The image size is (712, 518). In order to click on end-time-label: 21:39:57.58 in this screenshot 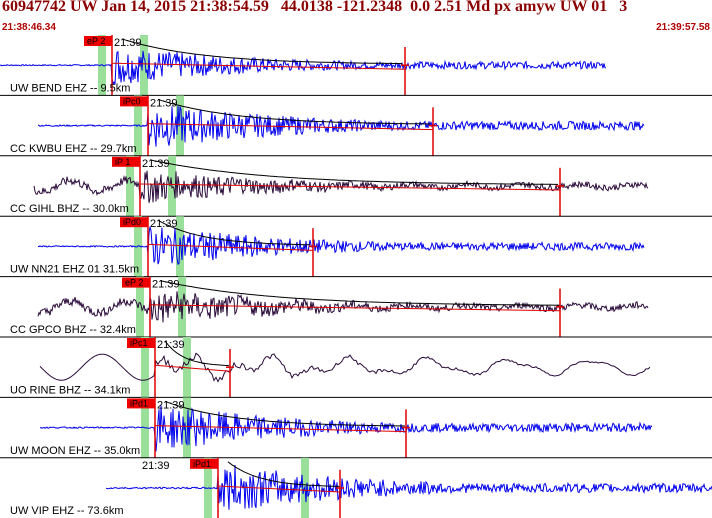, I will do `click(683, 27)`.